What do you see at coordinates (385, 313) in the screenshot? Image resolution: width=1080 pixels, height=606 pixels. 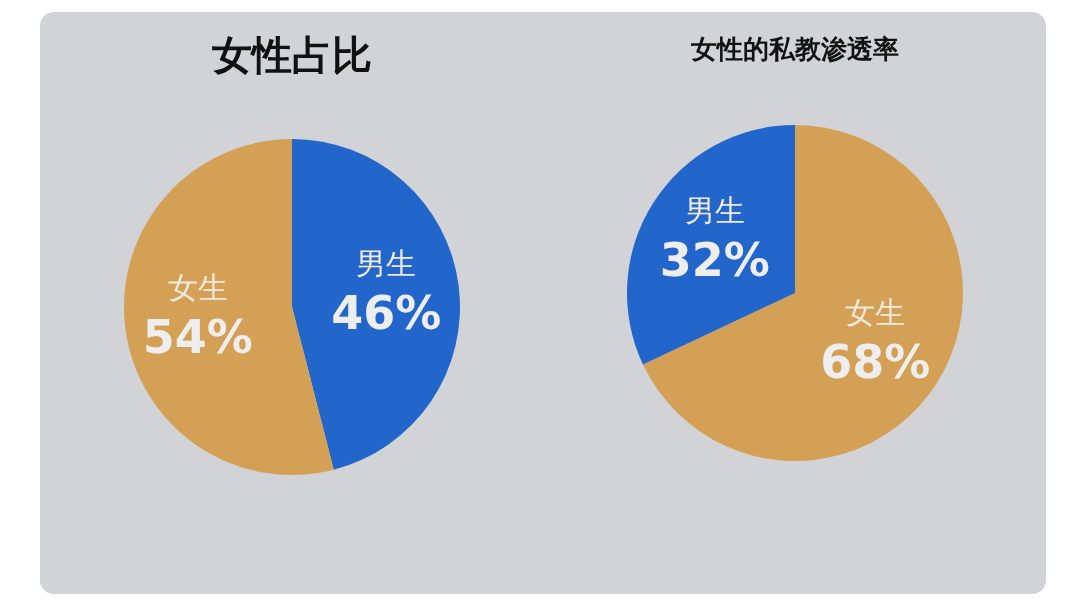 I see `data-label: 46%` at bounding box center [385, 313].